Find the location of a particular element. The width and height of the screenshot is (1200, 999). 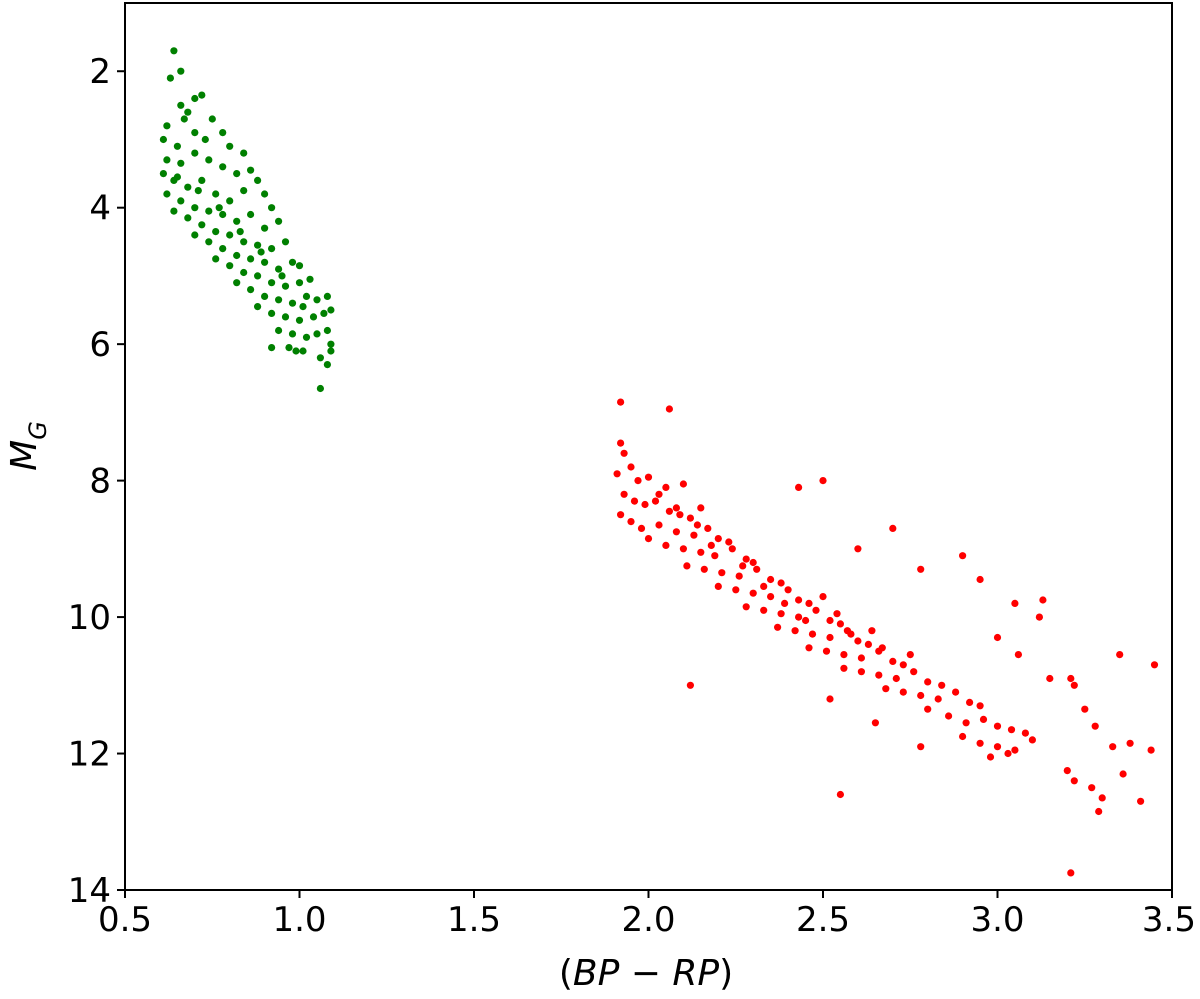

y-tick-label: 10 is located at coordinates (89, 618).